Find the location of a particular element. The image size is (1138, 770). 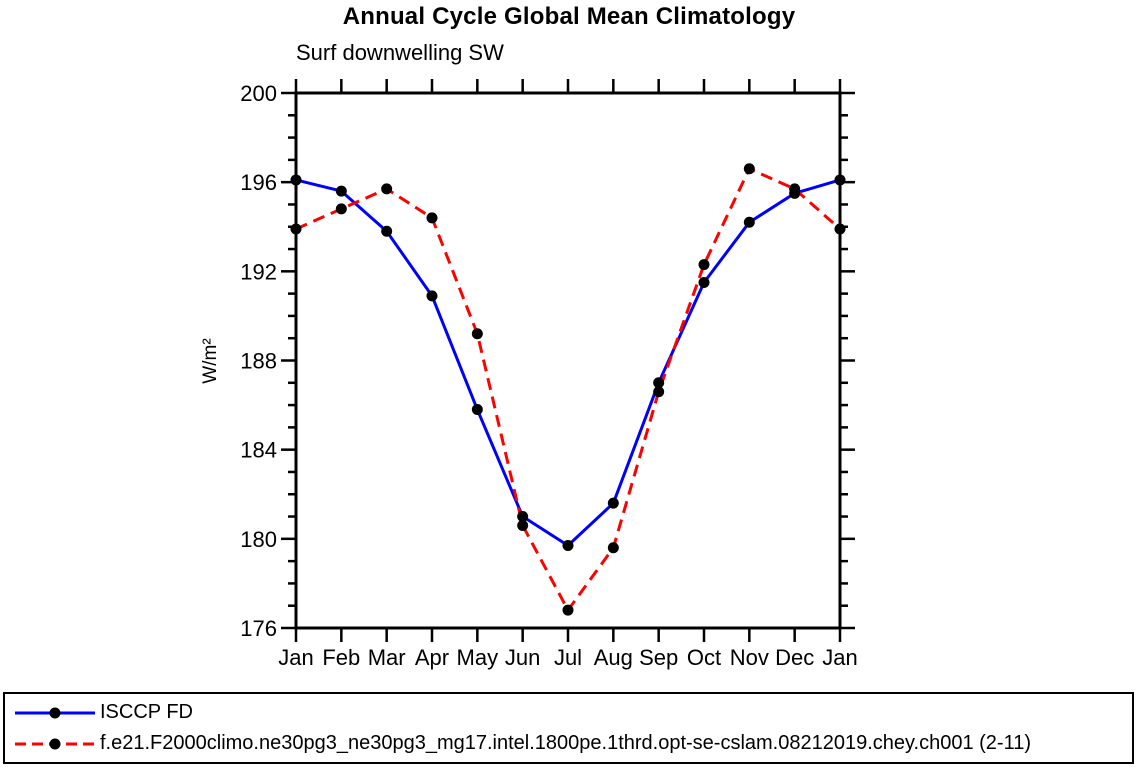

legend-label: ISCCP FD is located at coordinates (146, 712).